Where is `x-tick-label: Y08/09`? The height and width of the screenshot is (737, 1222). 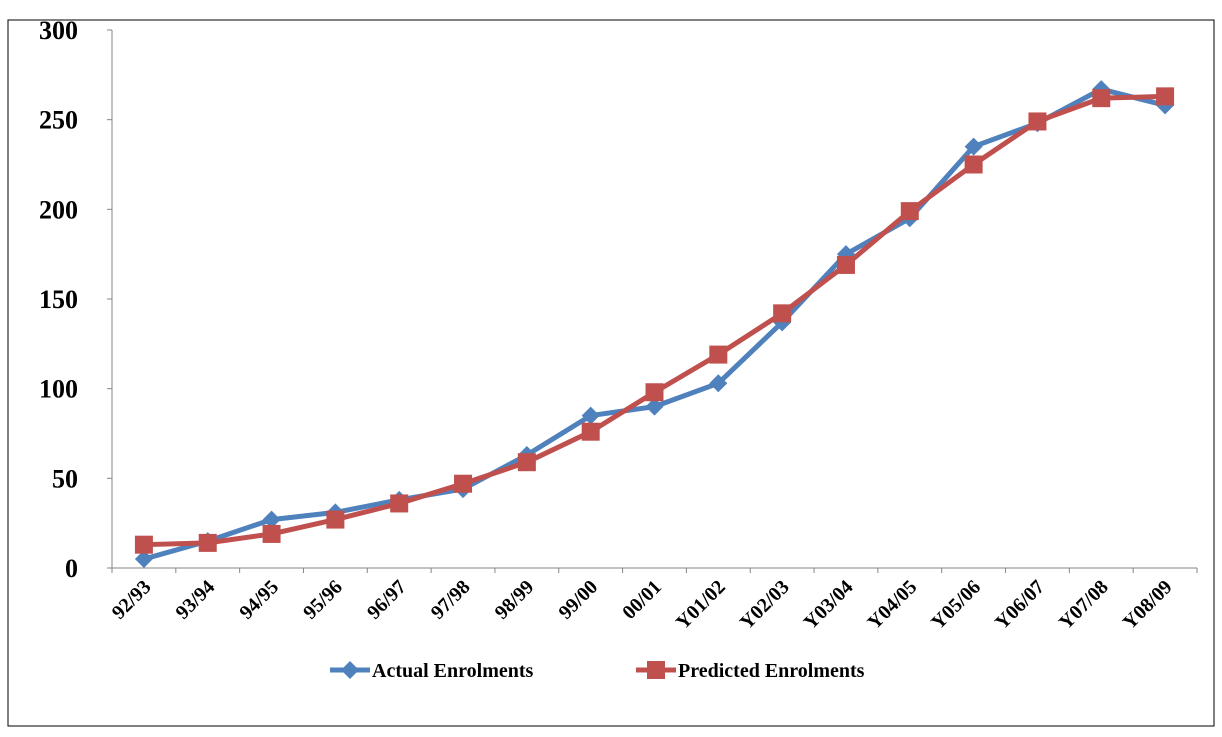
x-tick-label: Y08/09 is located at coordinates (1148, 605).